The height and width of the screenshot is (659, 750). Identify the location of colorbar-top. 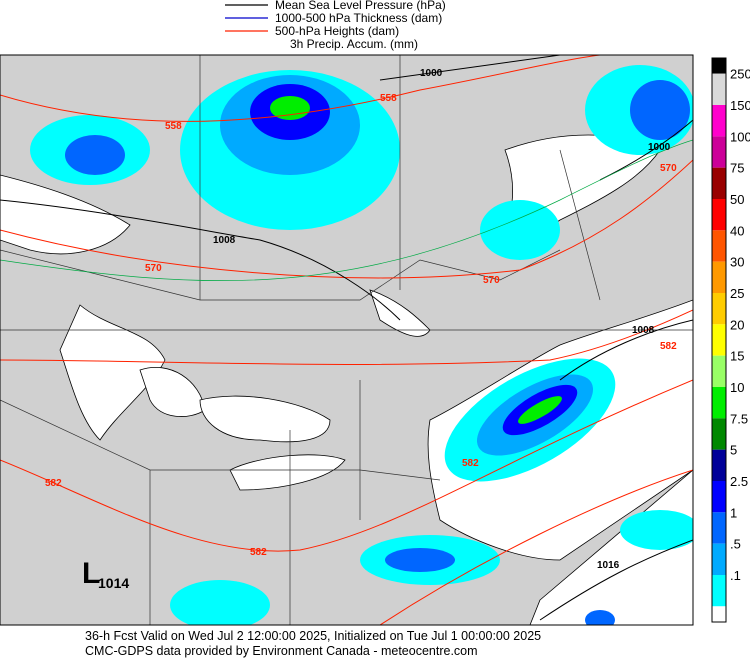
(719, 66).